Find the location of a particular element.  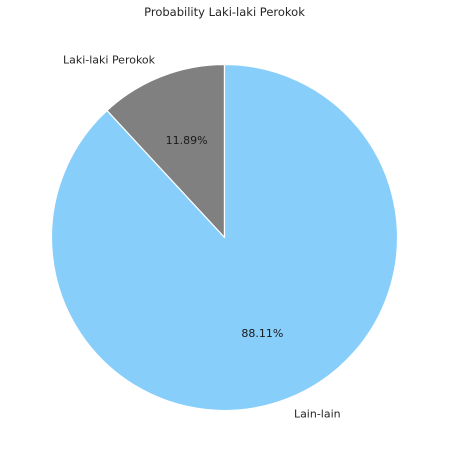

slice-label-lain-lain: Lain-lain is located at coordinates (317, 414).